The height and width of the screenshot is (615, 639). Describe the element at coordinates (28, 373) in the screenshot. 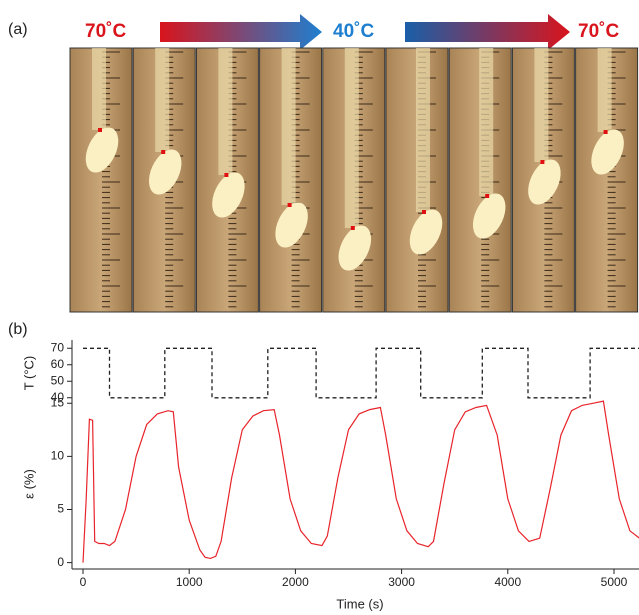

I see `y-axis-label: T (°C)` at that location.